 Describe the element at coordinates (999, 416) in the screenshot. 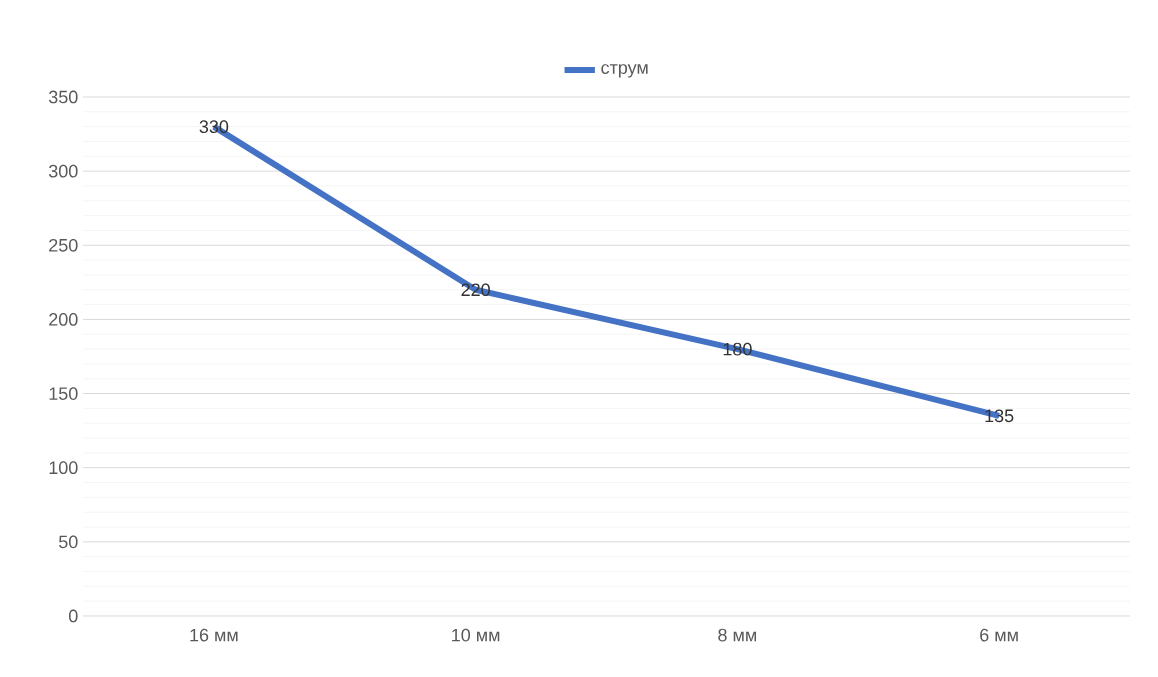

I see `data-label: 135` at that location.